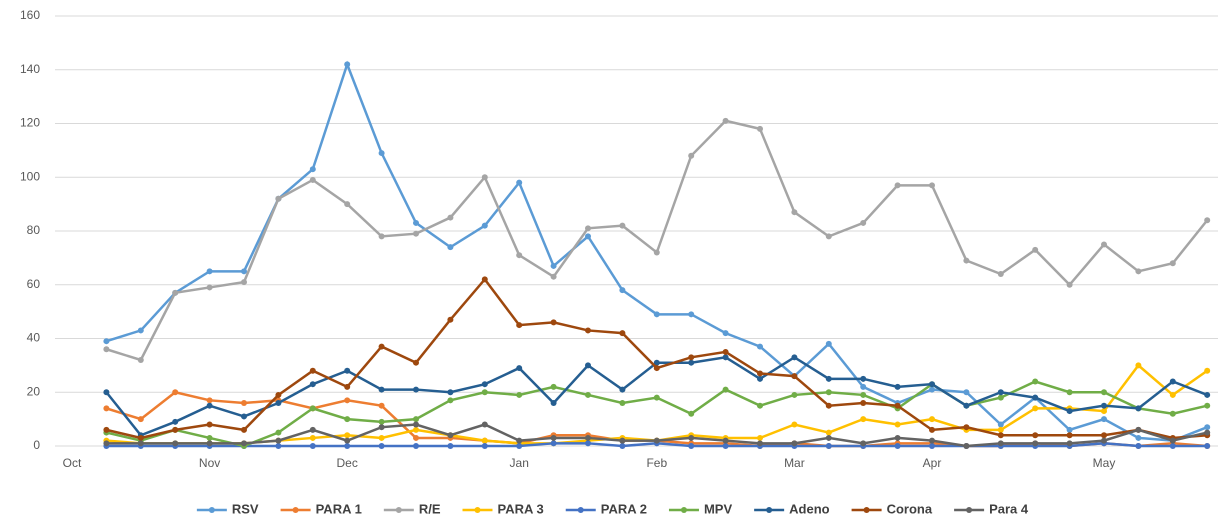  I want to click on y-tick-label: 0, so click(36, 445).